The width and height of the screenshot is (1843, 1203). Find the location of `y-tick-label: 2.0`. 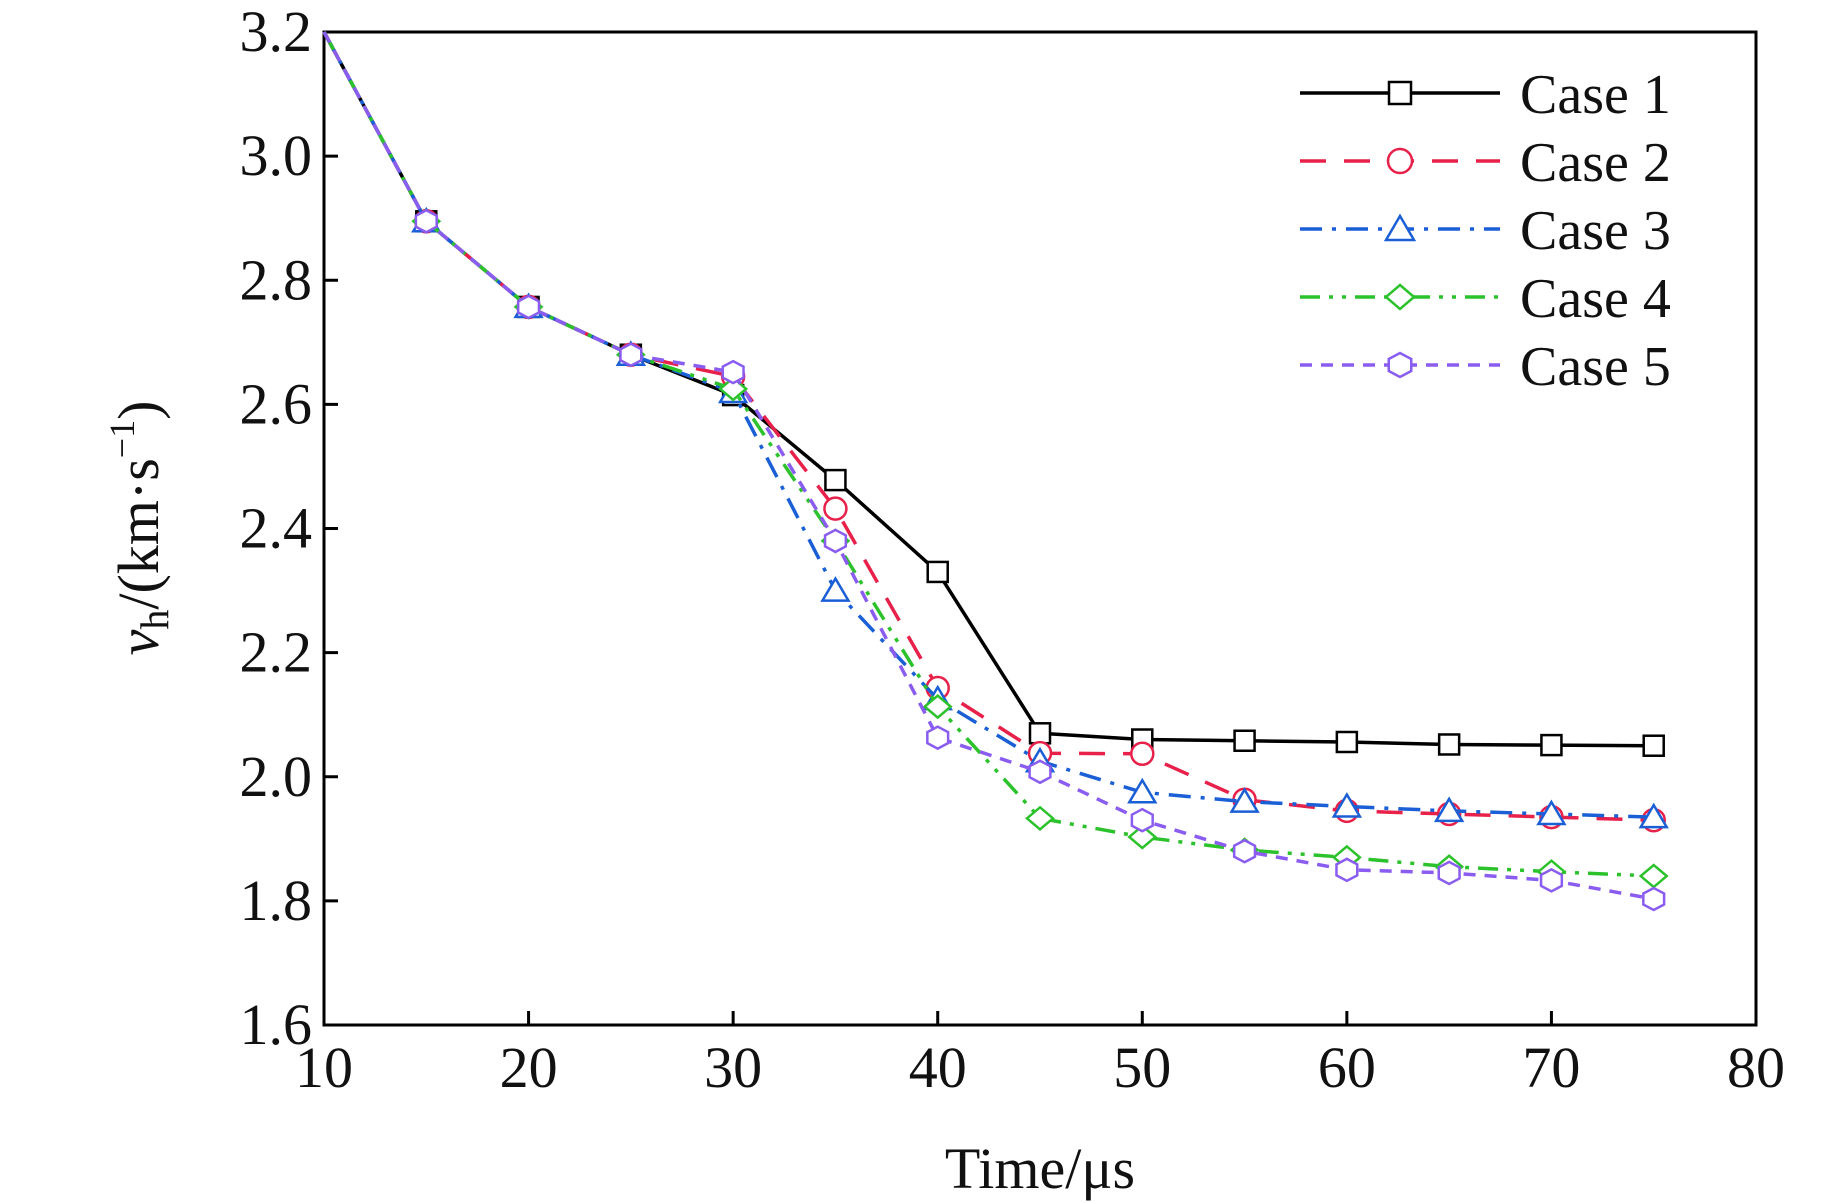

y-tick-label: 2.0 is located at coordinates (276, 776).